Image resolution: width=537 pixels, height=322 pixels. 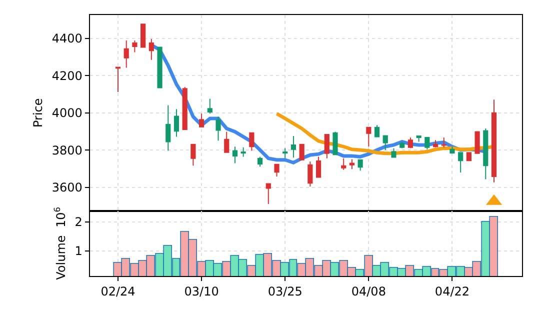 I want to click on x-tick-label: 04/08, so click(x=368, y=291).